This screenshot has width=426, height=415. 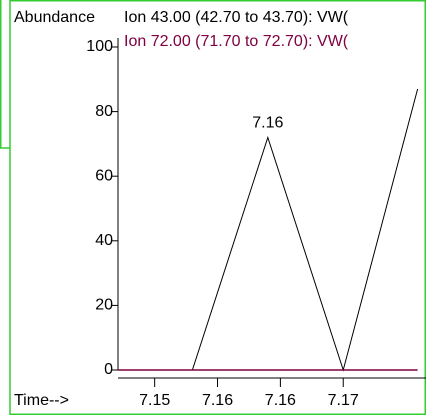 I want to click on x-axis-label: Time-->, so click(x=41, y=400).